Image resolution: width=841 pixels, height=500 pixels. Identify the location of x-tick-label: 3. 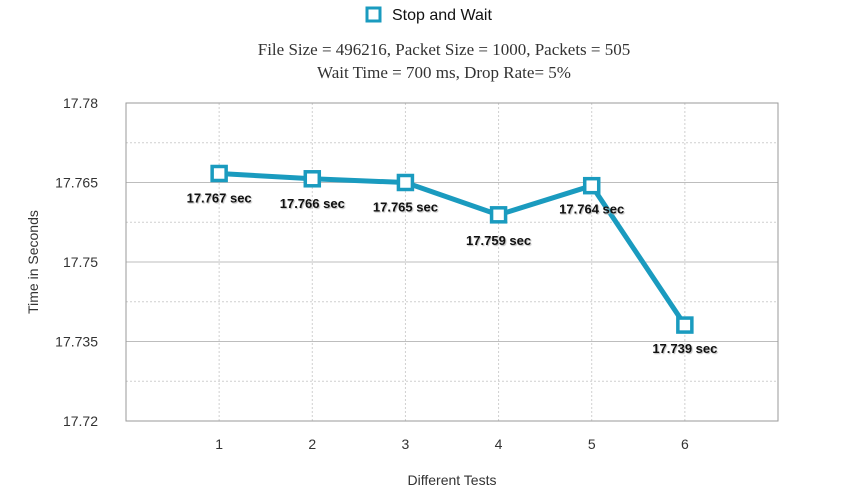
(406, 444).